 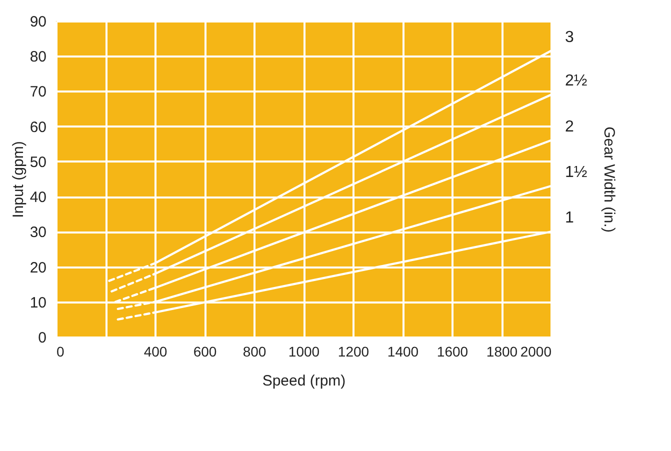 What do you see at coordinates (38, 57) in the screenshot?
I see `y-tick-label: 80` at bounding box center [38, 57].